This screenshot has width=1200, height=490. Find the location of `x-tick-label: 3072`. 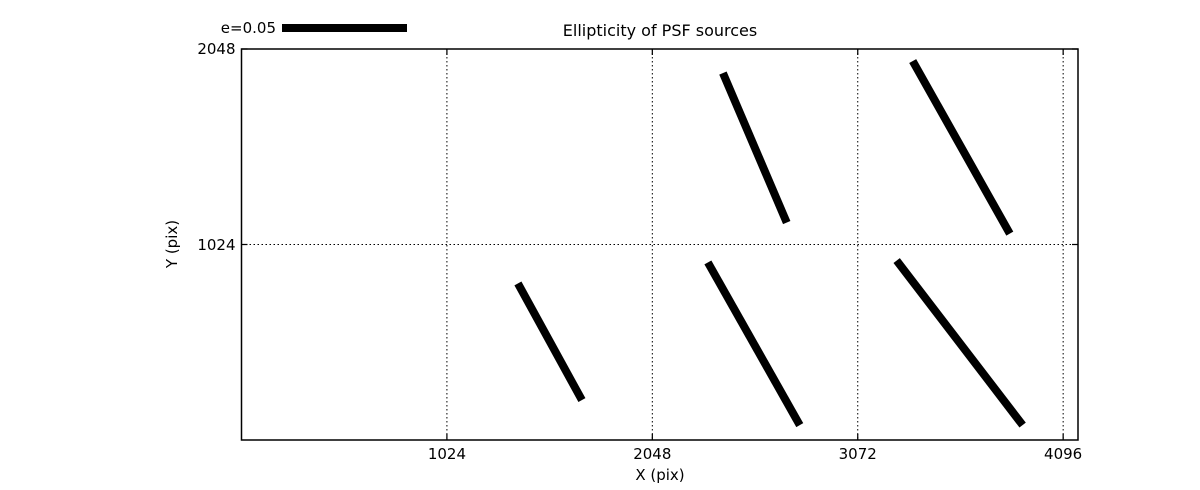

x-tick-label: 3072 is located at coordinates (857, 454).